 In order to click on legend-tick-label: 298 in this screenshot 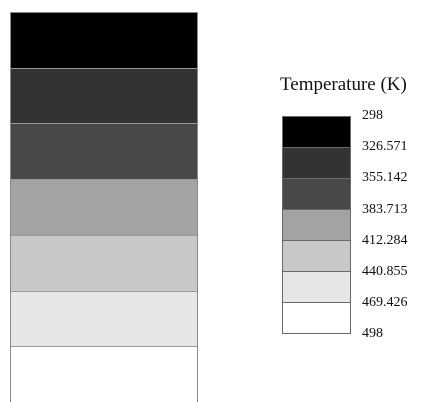, I will do `click(372, 115)`.